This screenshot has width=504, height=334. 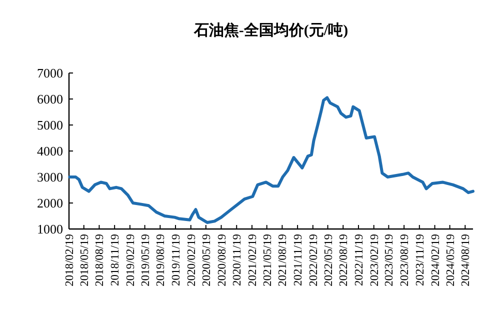 What do you see at coordinates (222, 260) in the screenshot?
I see `xtick: 2020/08/19` at bounding box center [222, 260].